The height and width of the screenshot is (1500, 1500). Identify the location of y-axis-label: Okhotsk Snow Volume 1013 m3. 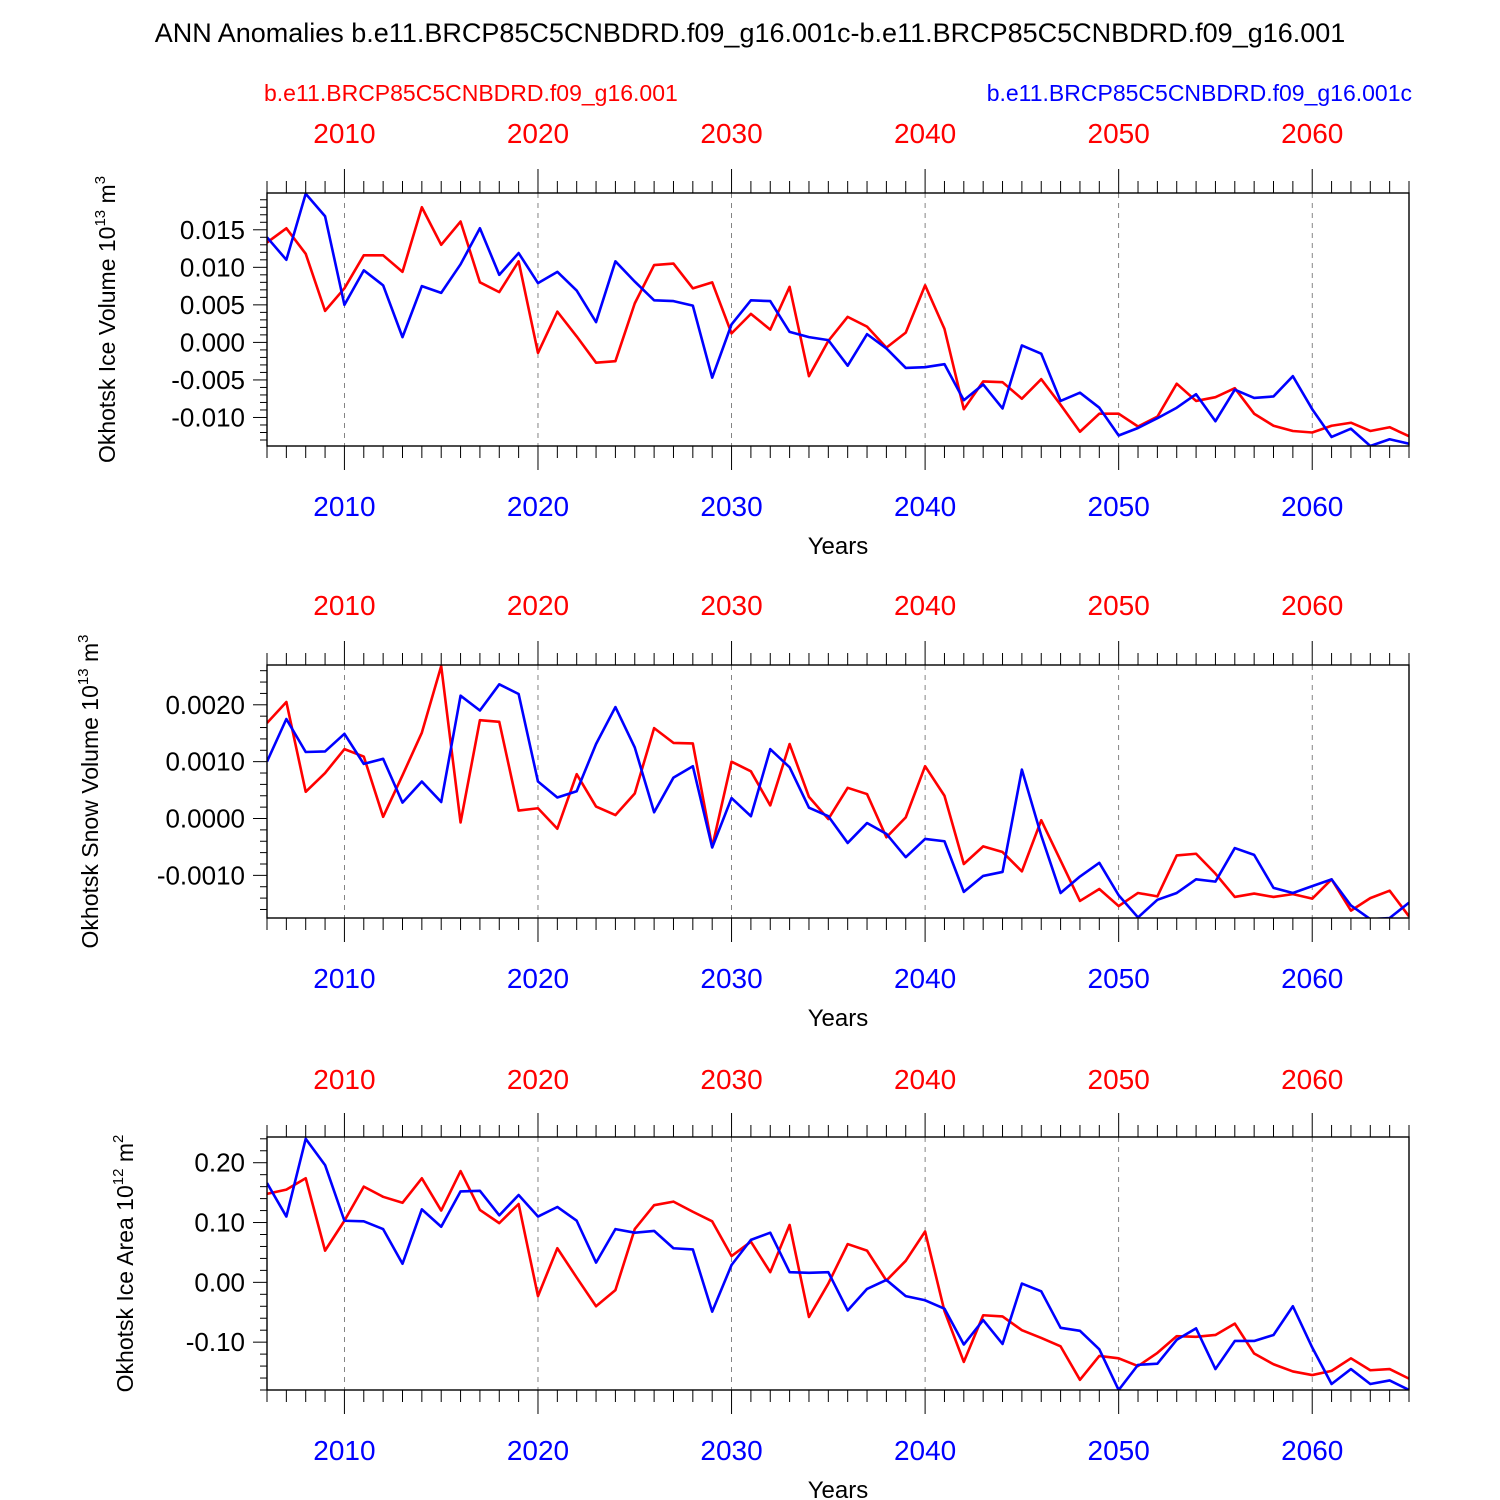
(89, 792).